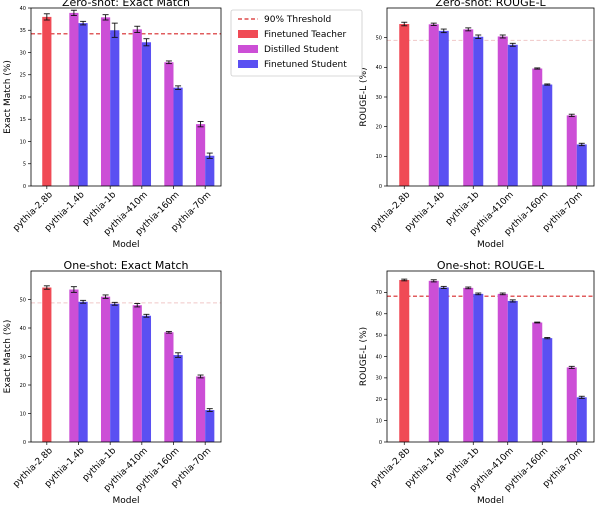 This screenshot has height=508, width=598. I want to click on chart-title: Zero-shot: ROUGE-L, so click(490, 4).